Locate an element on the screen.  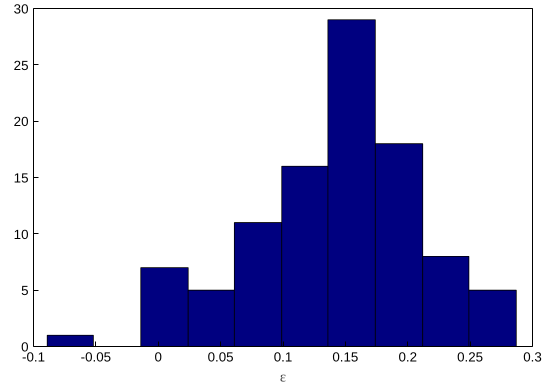
x-tick-label: 0.25 is located at coordinates (470, 357).